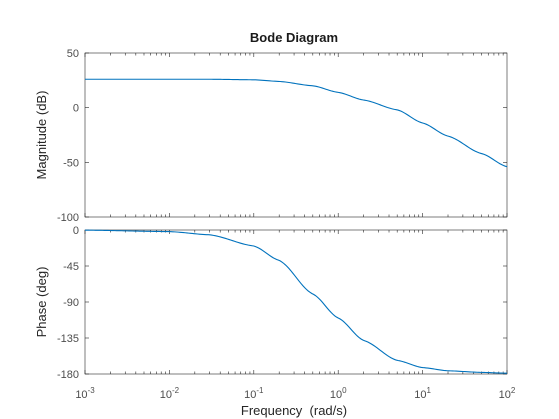 The image size is (559, 419). Describe the element at coordinates (68, 339) in the screenshot. I see `y-tick-label: -135` at that location.